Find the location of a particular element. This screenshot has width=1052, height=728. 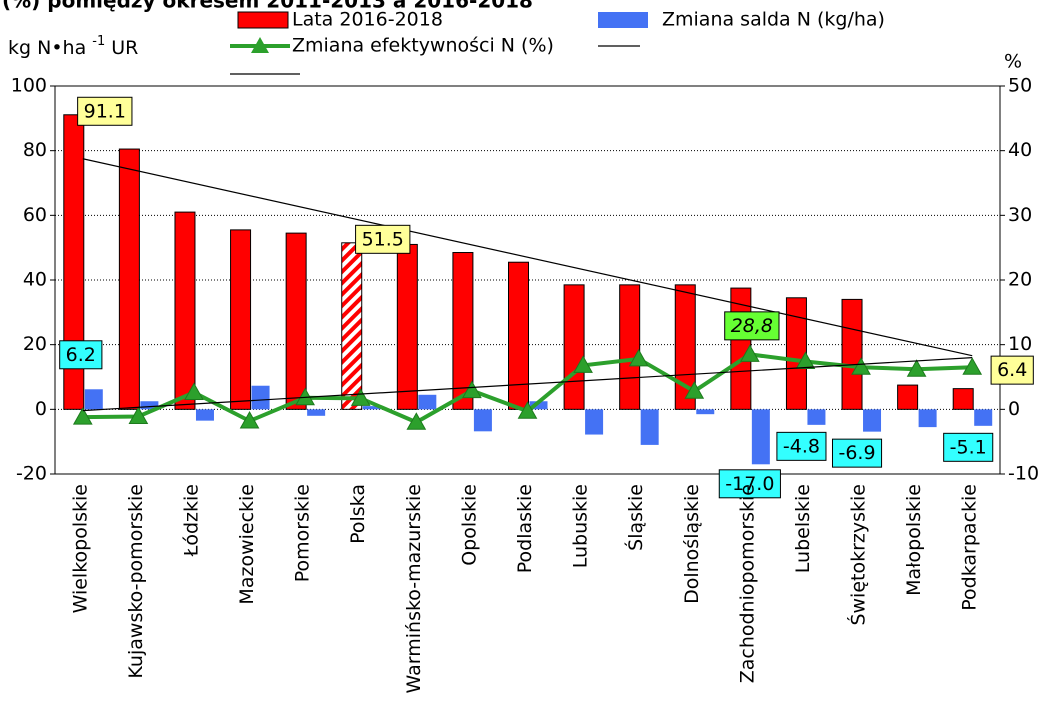

data-label: -17.0 is located at coordinates (749, 484).